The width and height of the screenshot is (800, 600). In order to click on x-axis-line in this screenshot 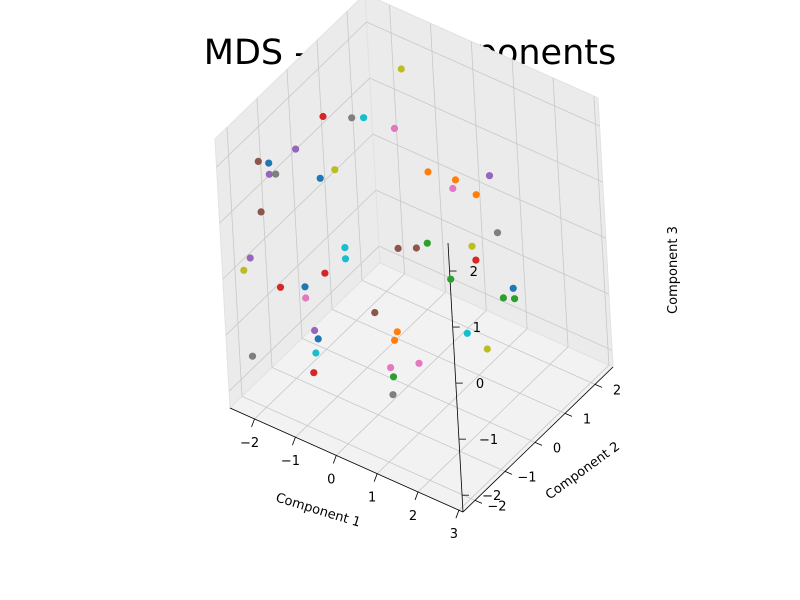, I will do `click(346, 460)`.